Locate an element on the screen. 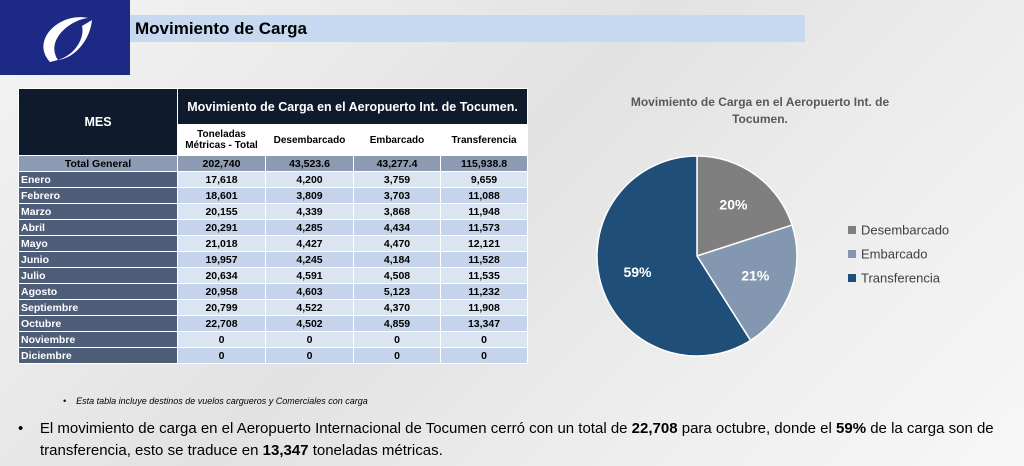  cell: 5,123 is located at coordinates (397, 291).